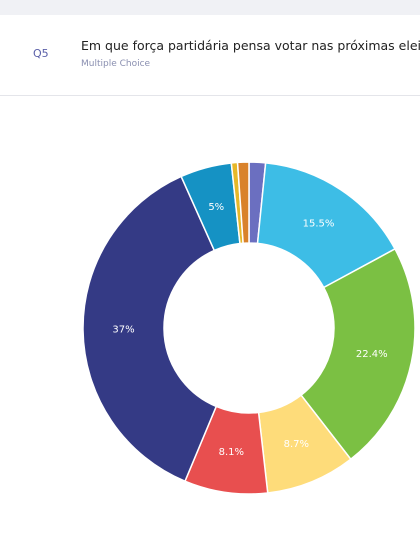  I want to click on value-label: 8.1%, so click(231, 452).